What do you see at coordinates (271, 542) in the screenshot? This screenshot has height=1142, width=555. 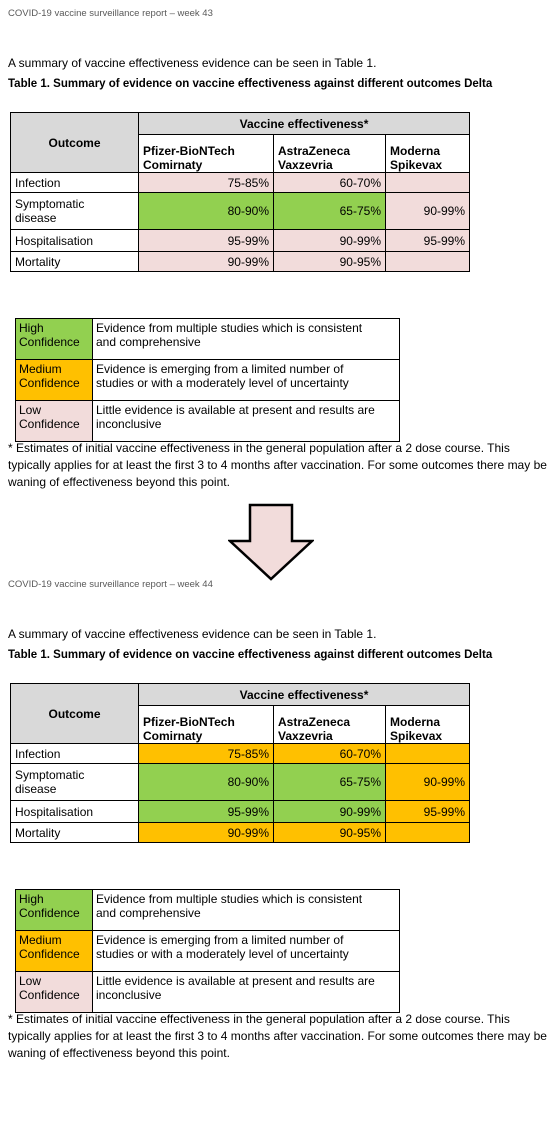 I see `arrow-icon` at bounding box center [271, 542].